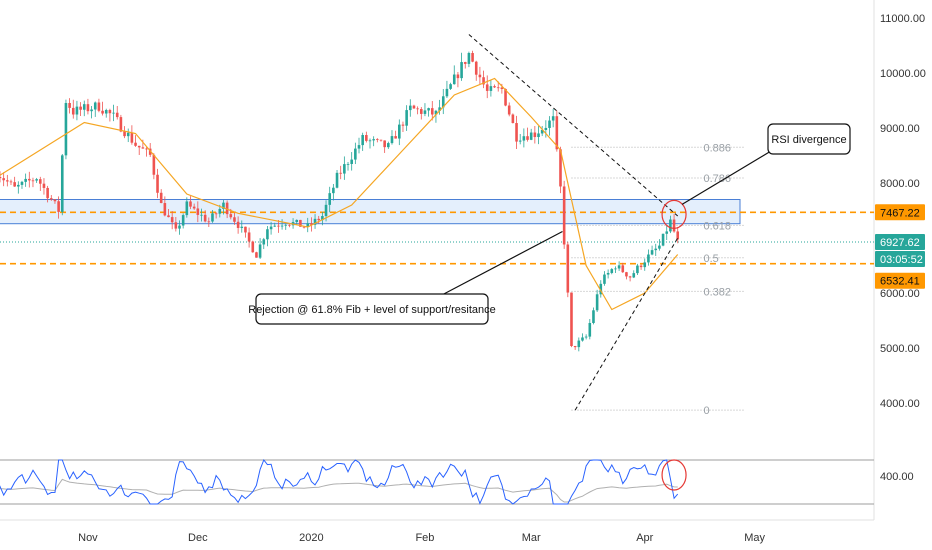 This screenshot has width=932, height=550. I want to click on rsi-line, so click(339, 482).